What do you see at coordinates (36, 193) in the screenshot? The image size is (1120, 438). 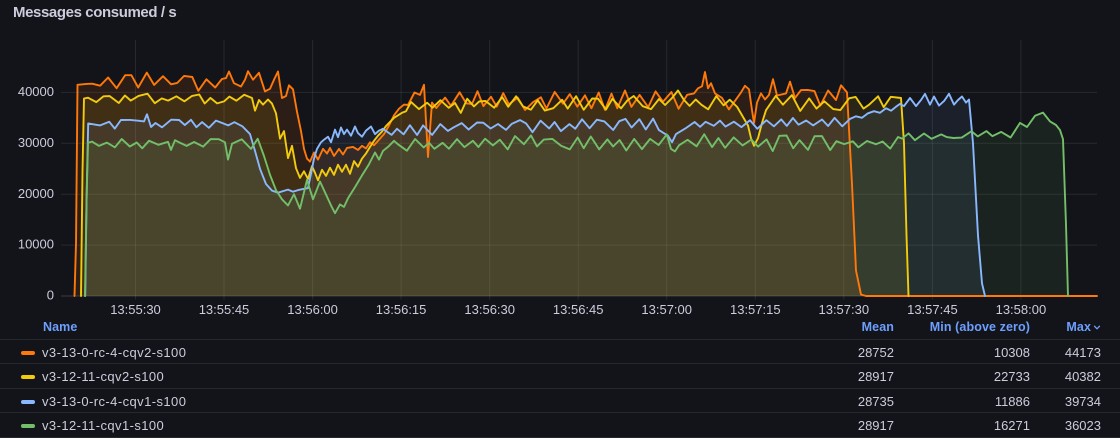 I see `svg-text: 20000` at bounding box center [36, 193].